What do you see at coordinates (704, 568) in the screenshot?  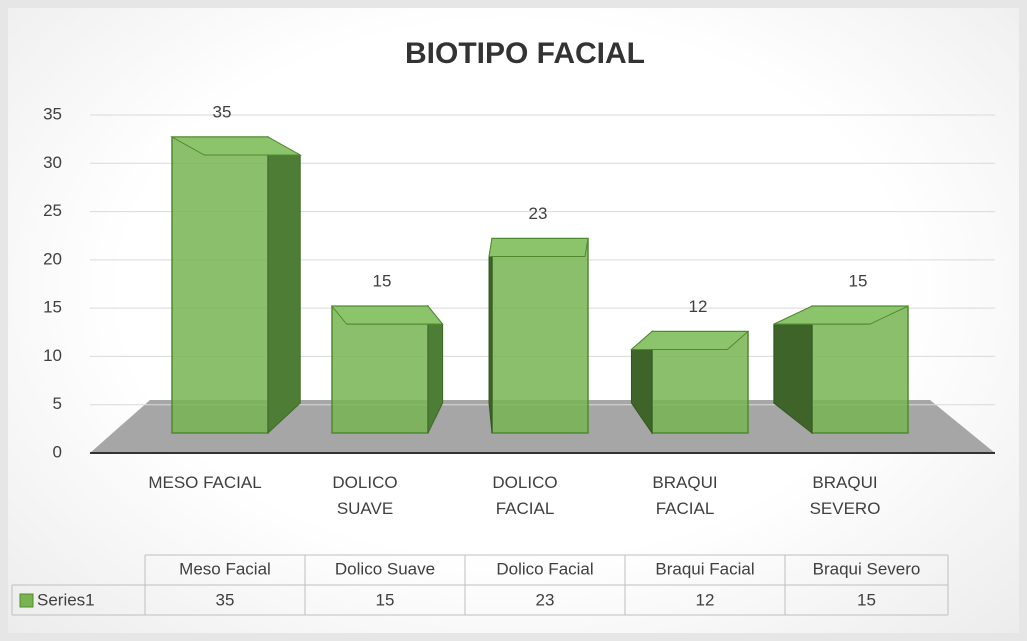 I see `table-header: Braqui Facial` at bounding box center [704, 568].